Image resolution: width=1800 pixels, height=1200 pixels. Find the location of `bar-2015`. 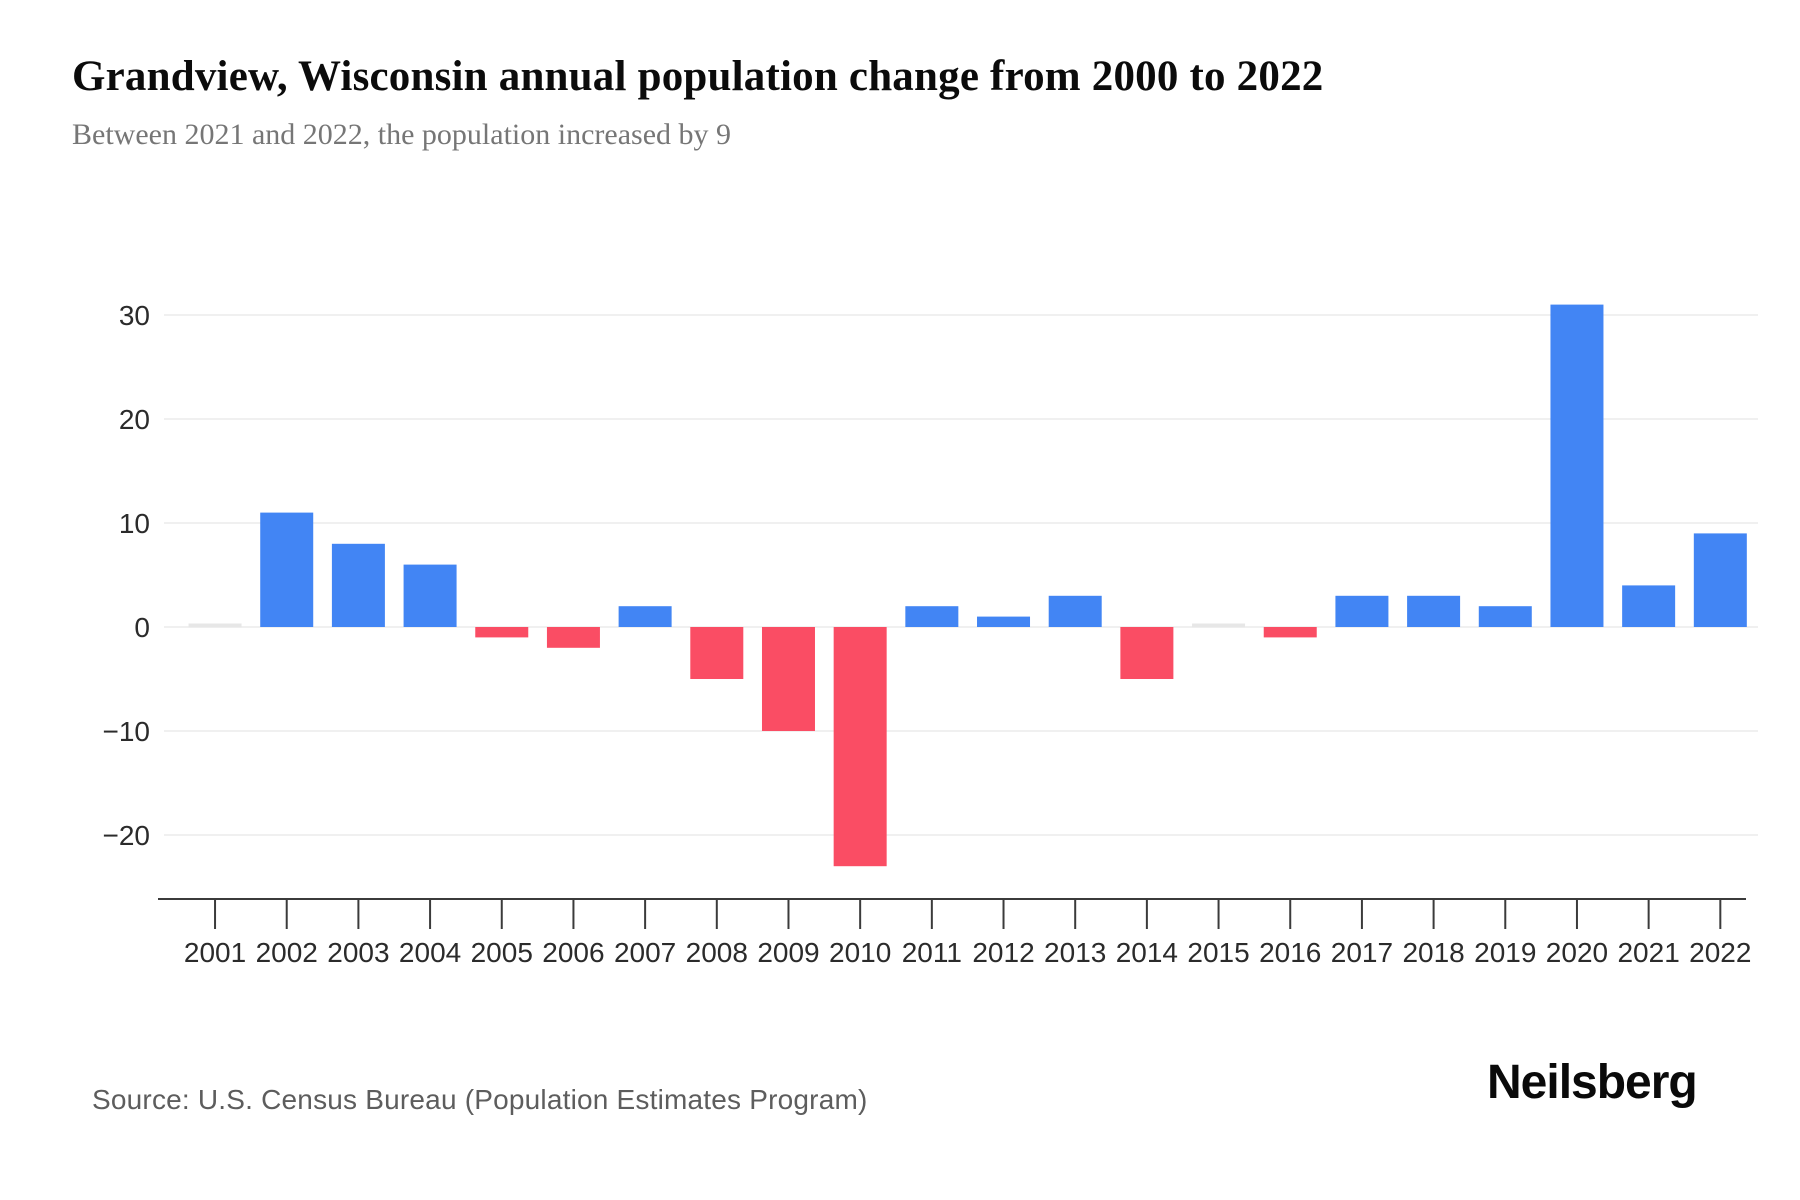

bar-2015 is located at coordinates (1219, 625).